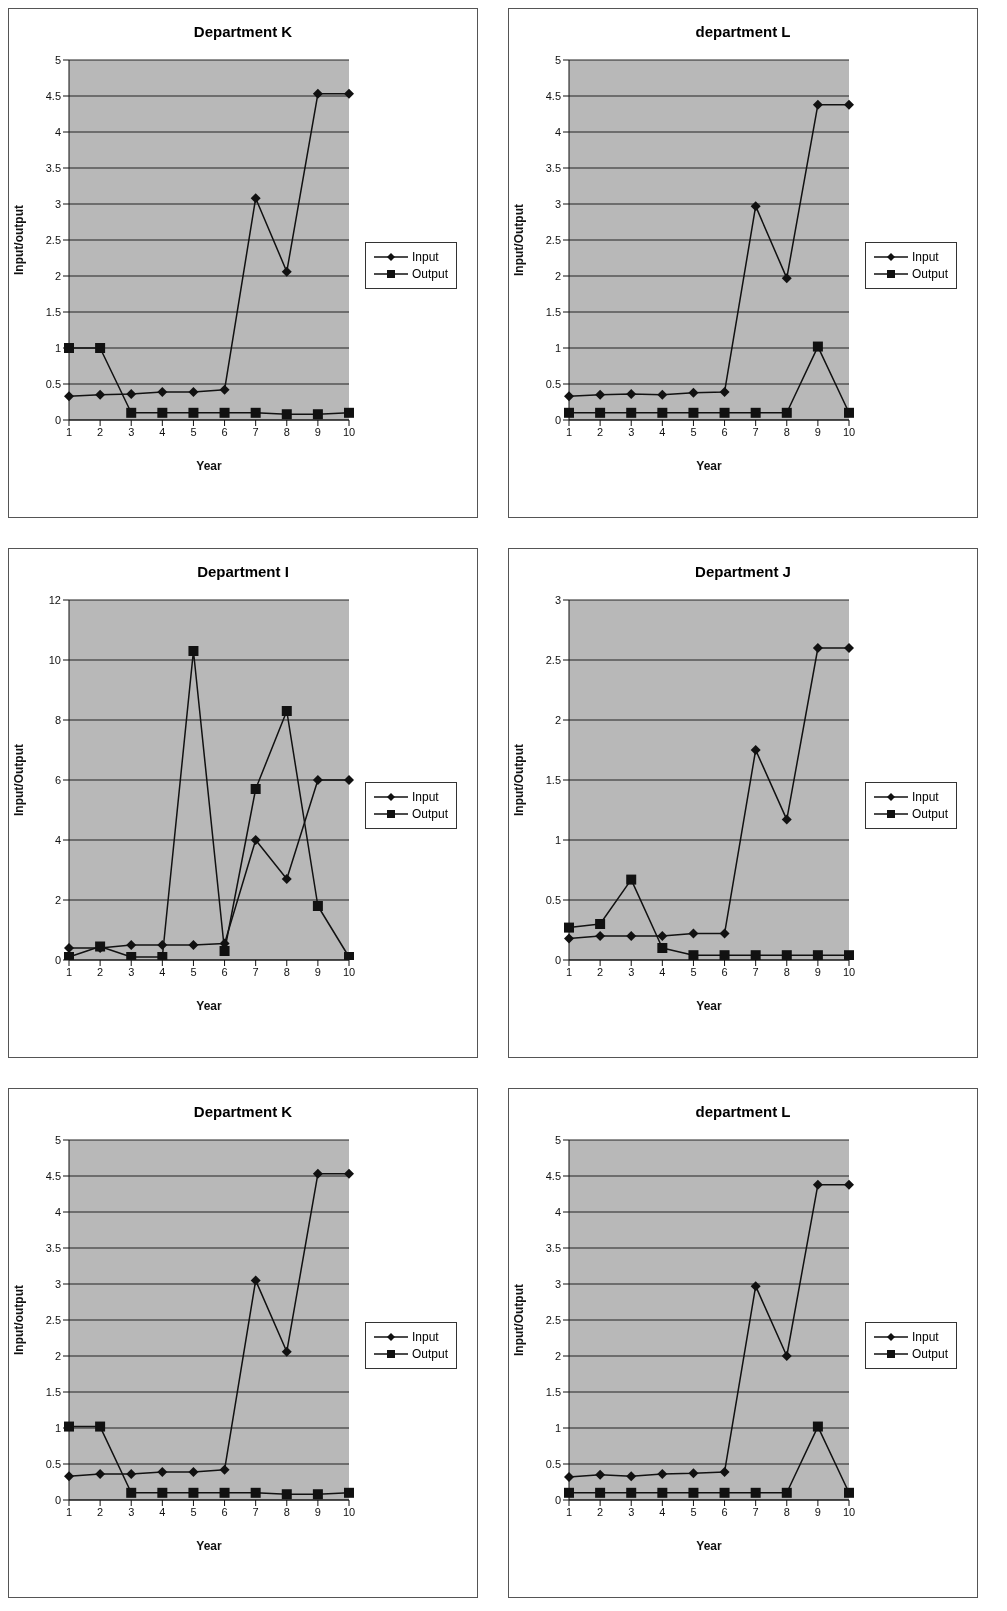 The width and height of the screenshot is (1007, 1611). Describe the element at coordinates (743, 571) in the screenshot. I see `chart-title: Department J` at that location.